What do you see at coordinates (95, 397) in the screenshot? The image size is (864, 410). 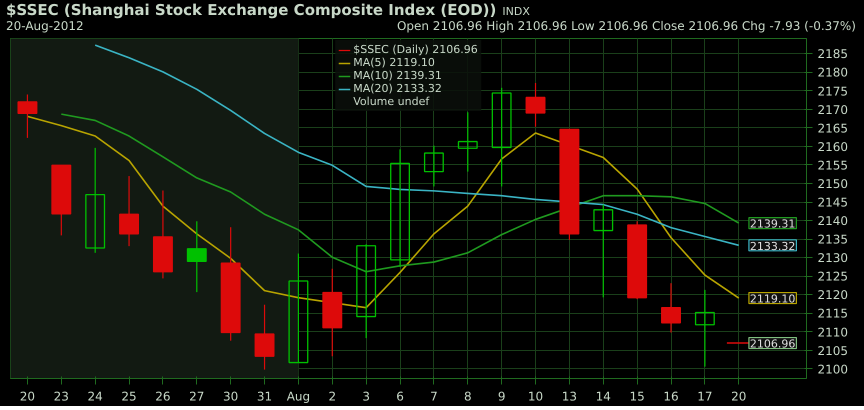 I see `x-tick-label: 24` at bounding box center [95, 397].